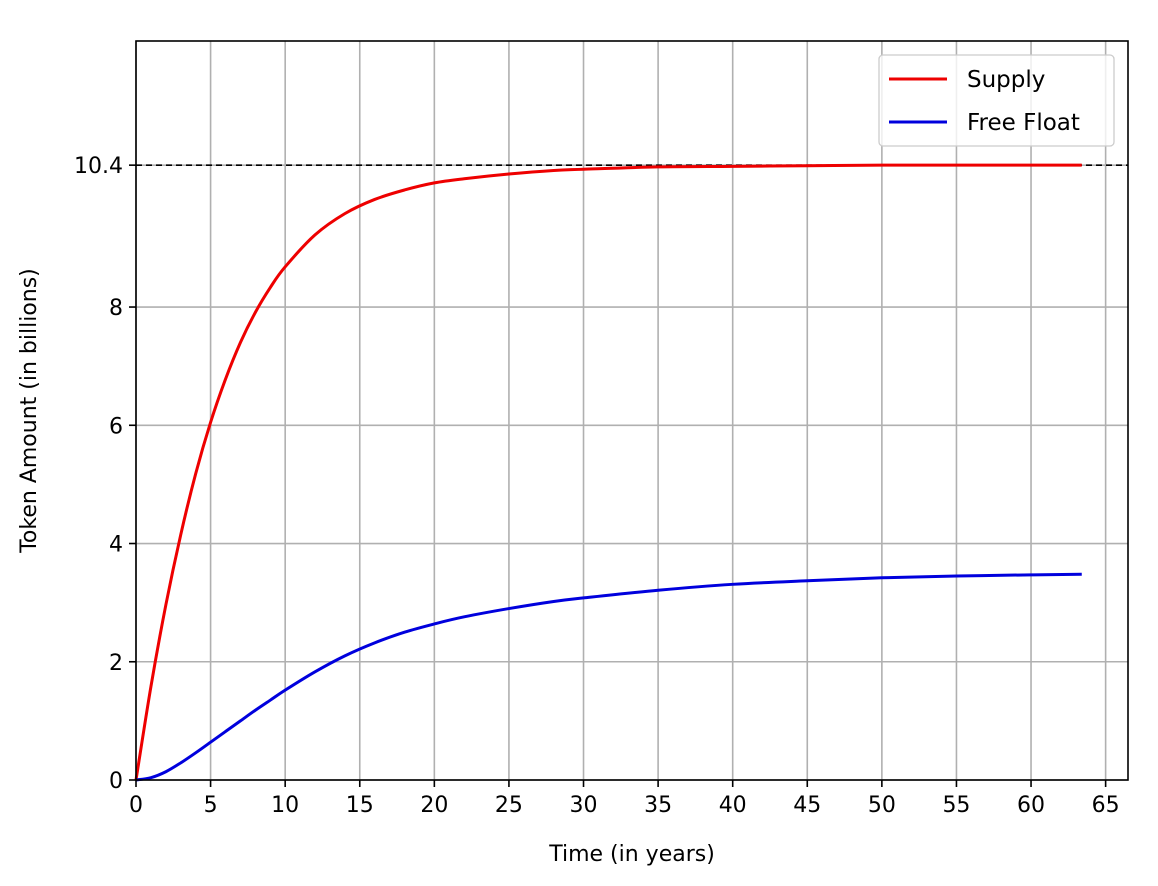  Describe the element at coordinates (116, 545) in the screenshot. I see `y-tick-label: 4` at that location.